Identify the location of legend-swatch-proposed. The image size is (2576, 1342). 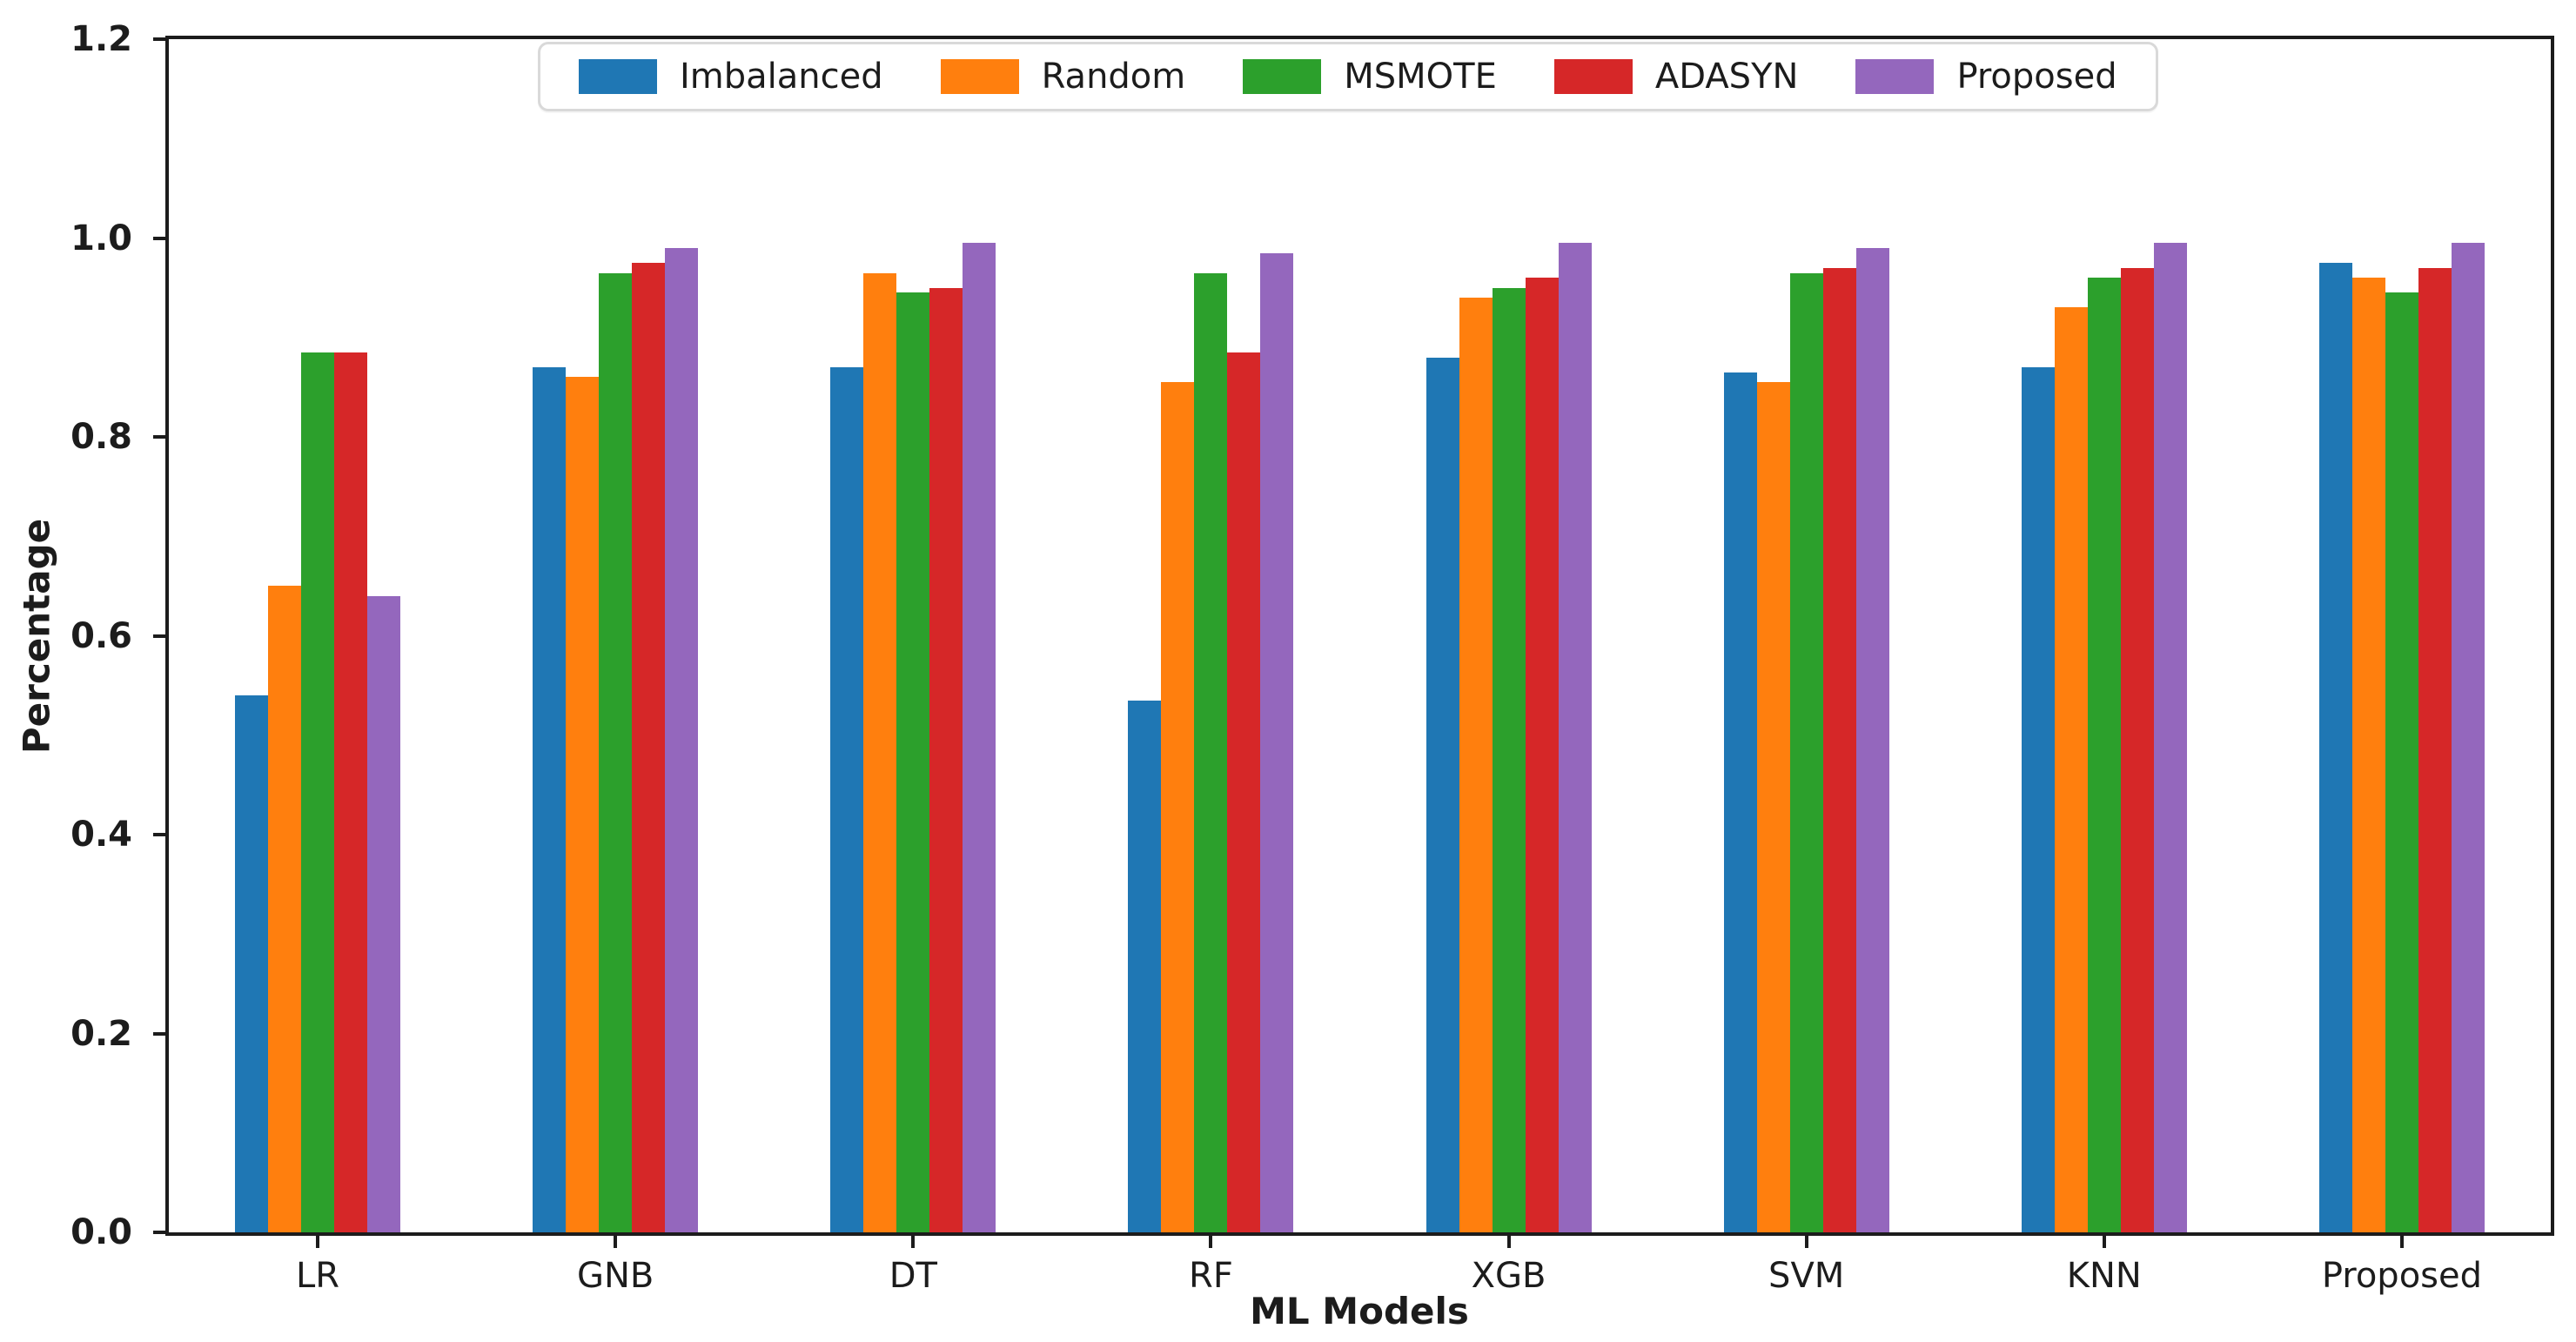
(1895, 76).